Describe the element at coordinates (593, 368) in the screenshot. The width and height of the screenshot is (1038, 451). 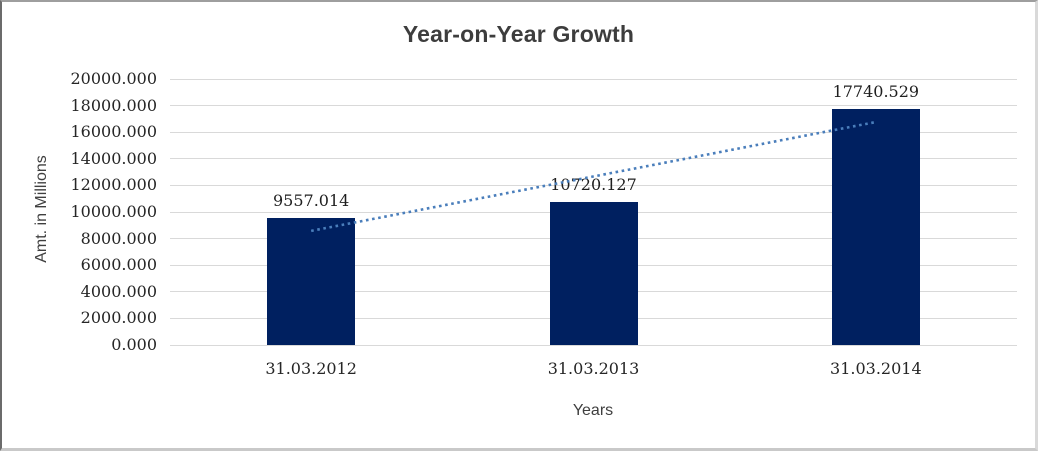
I see `x-tick-label: 31.03.2013` at that location.